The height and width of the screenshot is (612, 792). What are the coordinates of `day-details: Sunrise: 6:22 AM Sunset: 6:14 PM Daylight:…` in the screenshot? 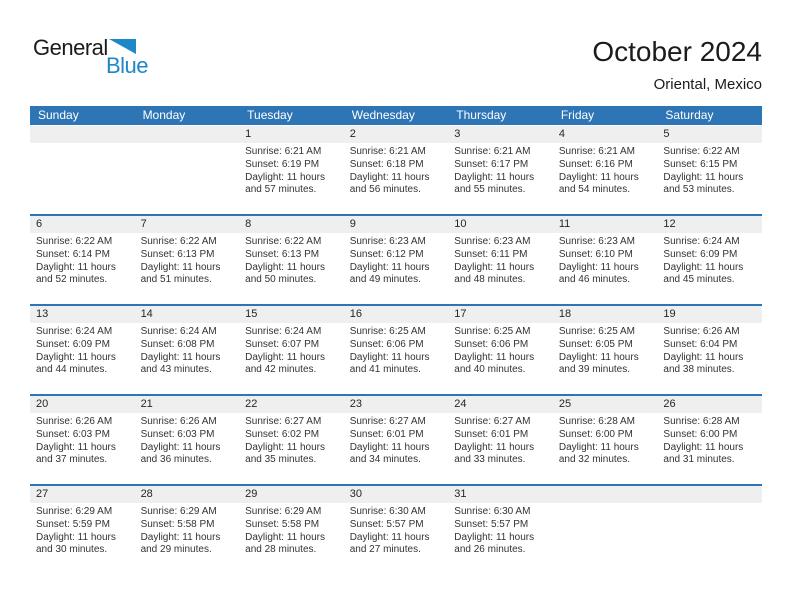 It's located at (82, 260).